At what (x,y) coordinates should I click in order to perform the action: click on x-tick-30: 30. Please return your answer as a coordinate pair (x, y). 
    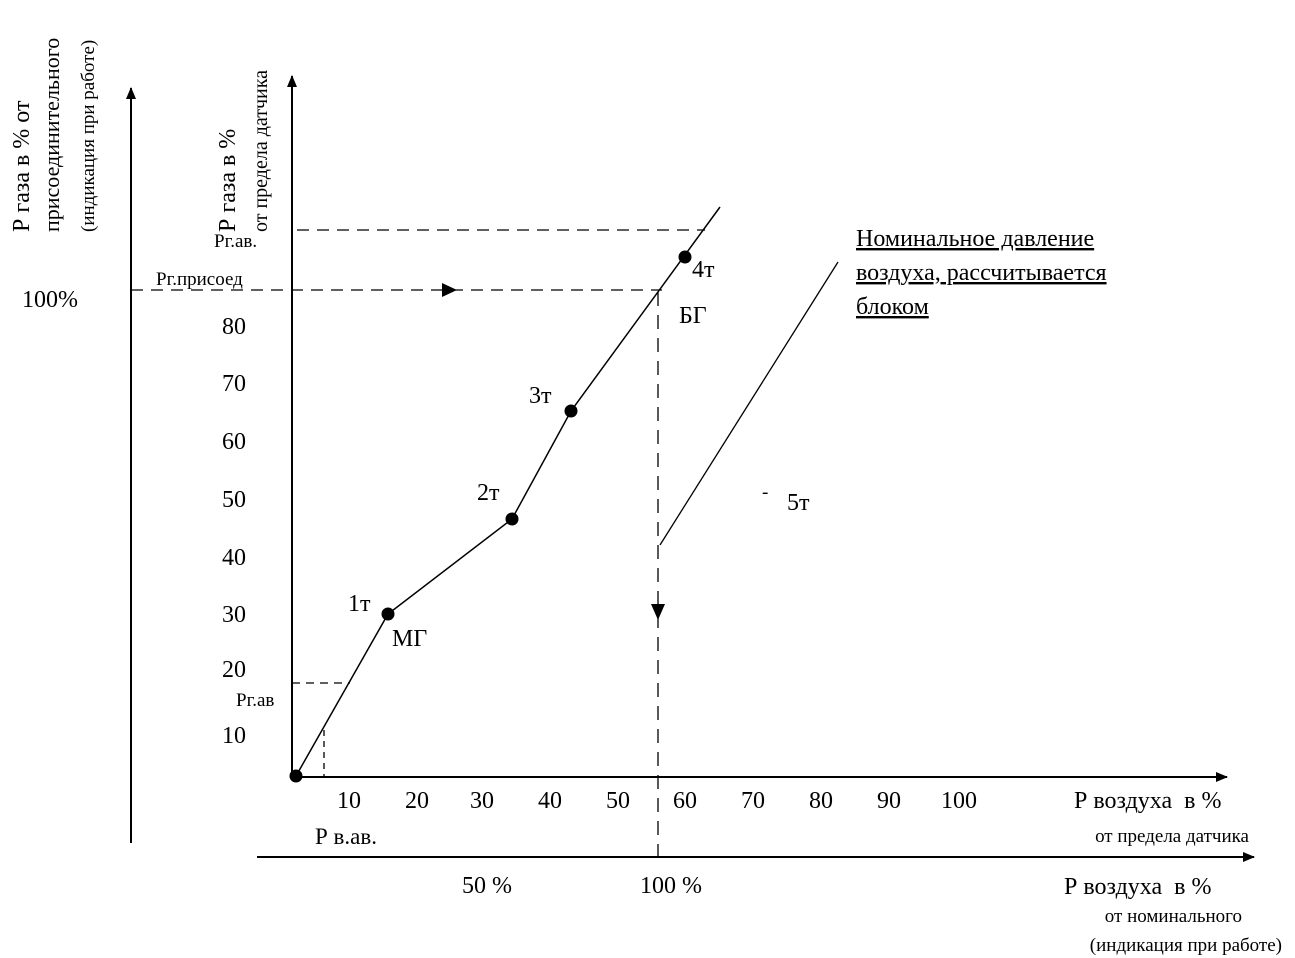
    Looking at the image, I should click on (482, 801).